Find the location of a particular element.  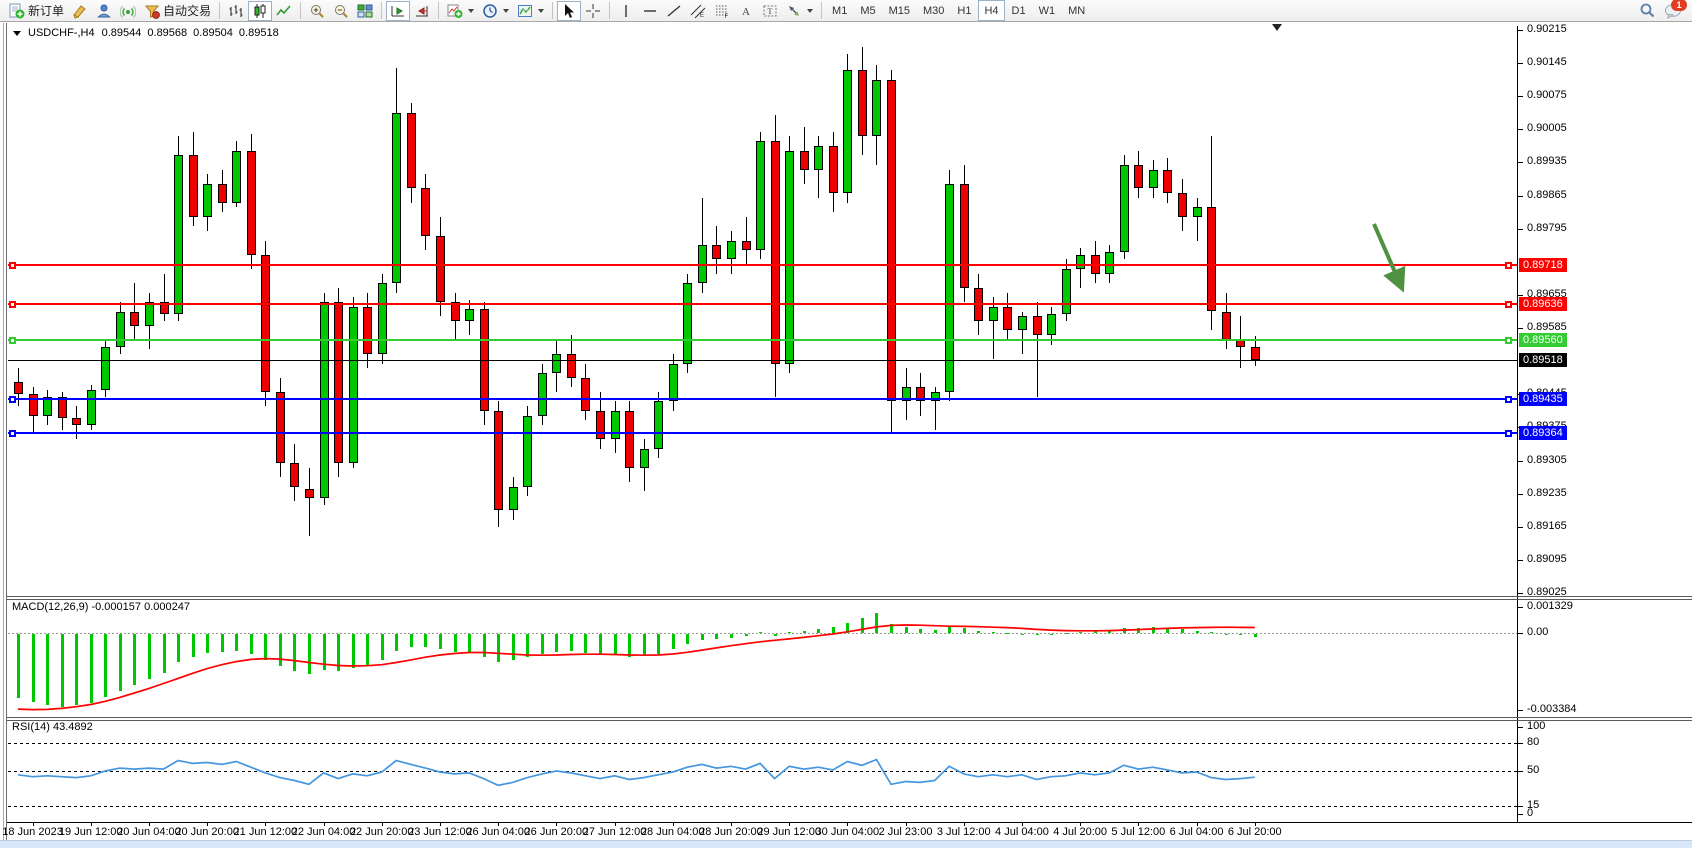

chart-shift-button is located at coordinates (422, 11).